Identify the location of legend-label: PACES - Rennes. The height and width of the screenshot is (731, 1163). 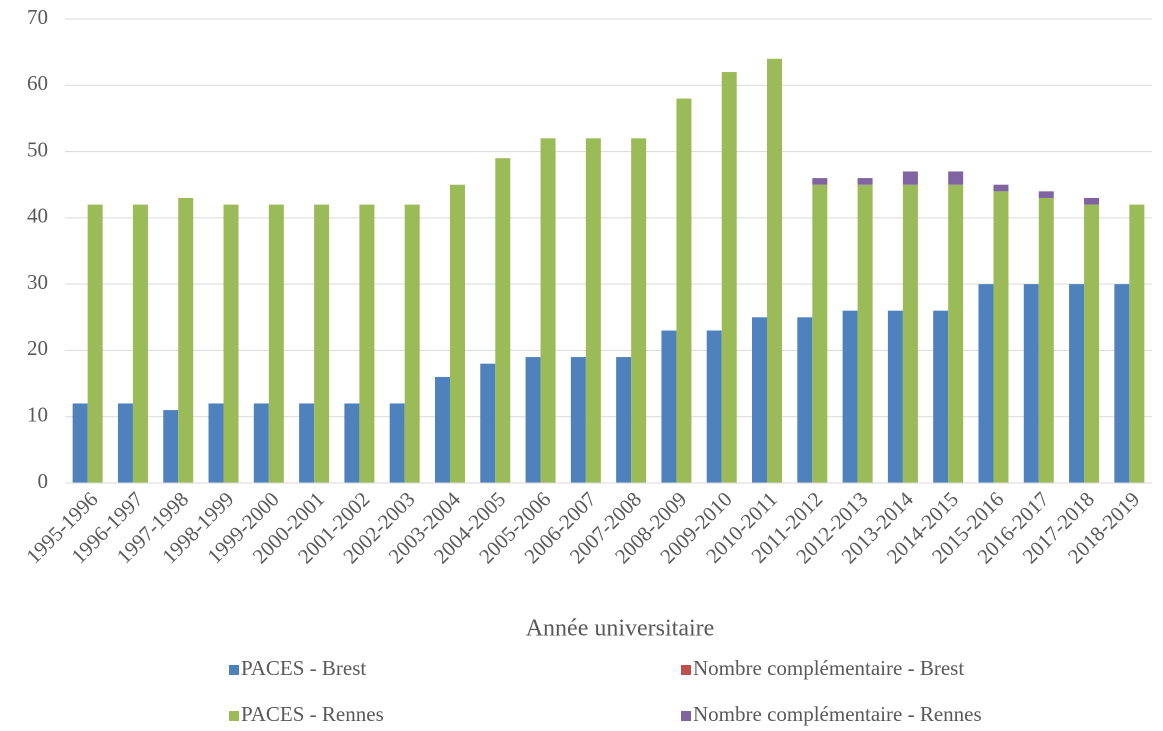
(312, 714).